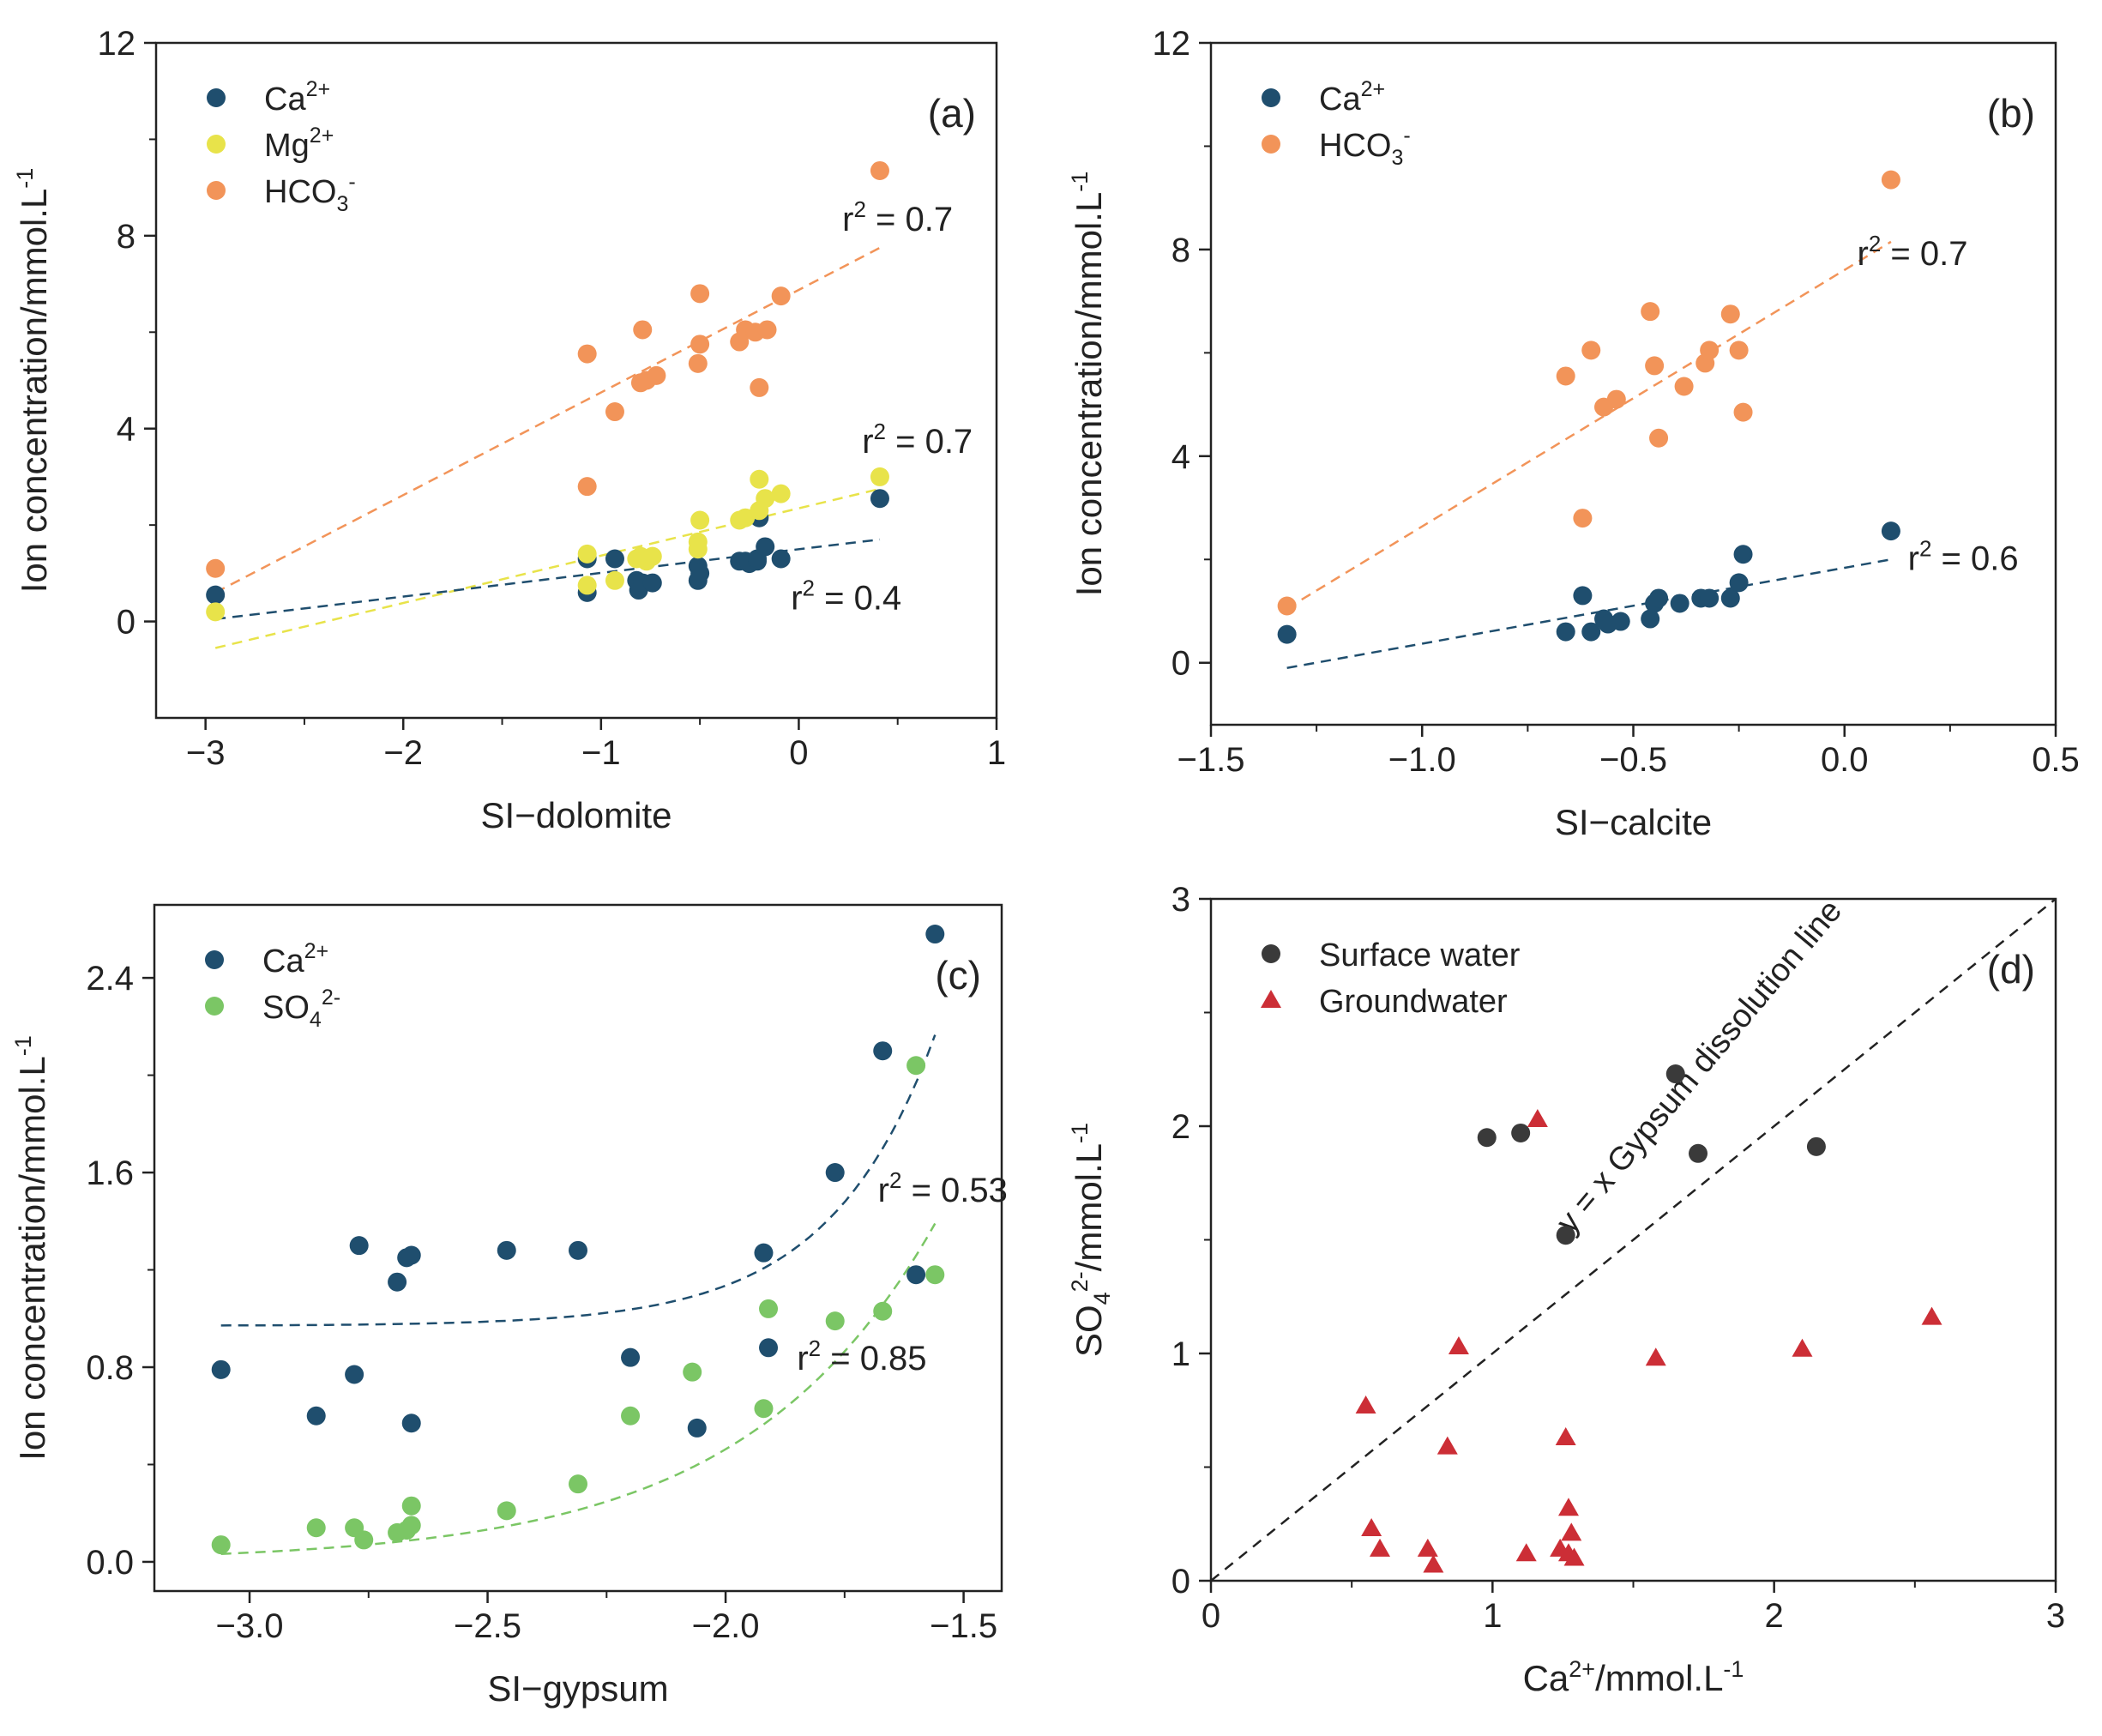 The image size is (2102, 1736). What do you see at coordinates (1589, 425) in the screenshot?
I see `fit-line-hco3` at bounding box center [1589, 425].